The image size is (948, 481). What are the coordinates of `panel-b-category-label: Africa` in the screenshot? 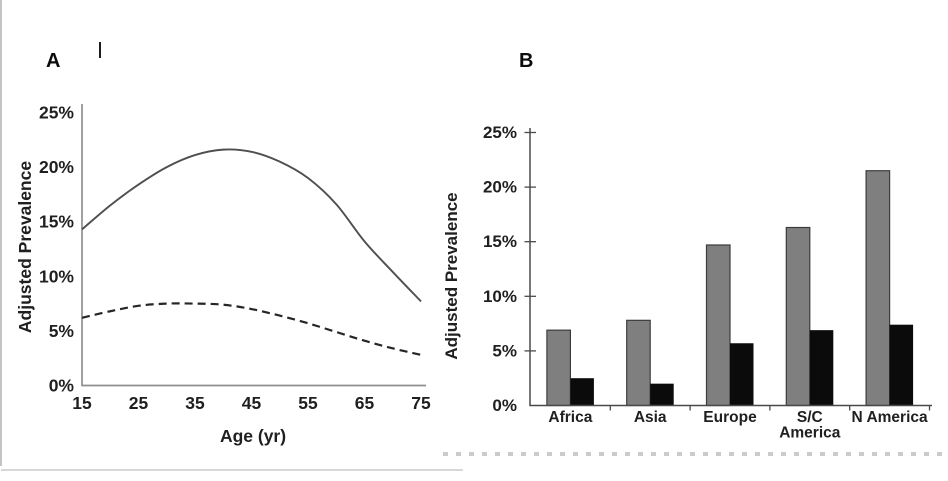 It's located at (570, 417).